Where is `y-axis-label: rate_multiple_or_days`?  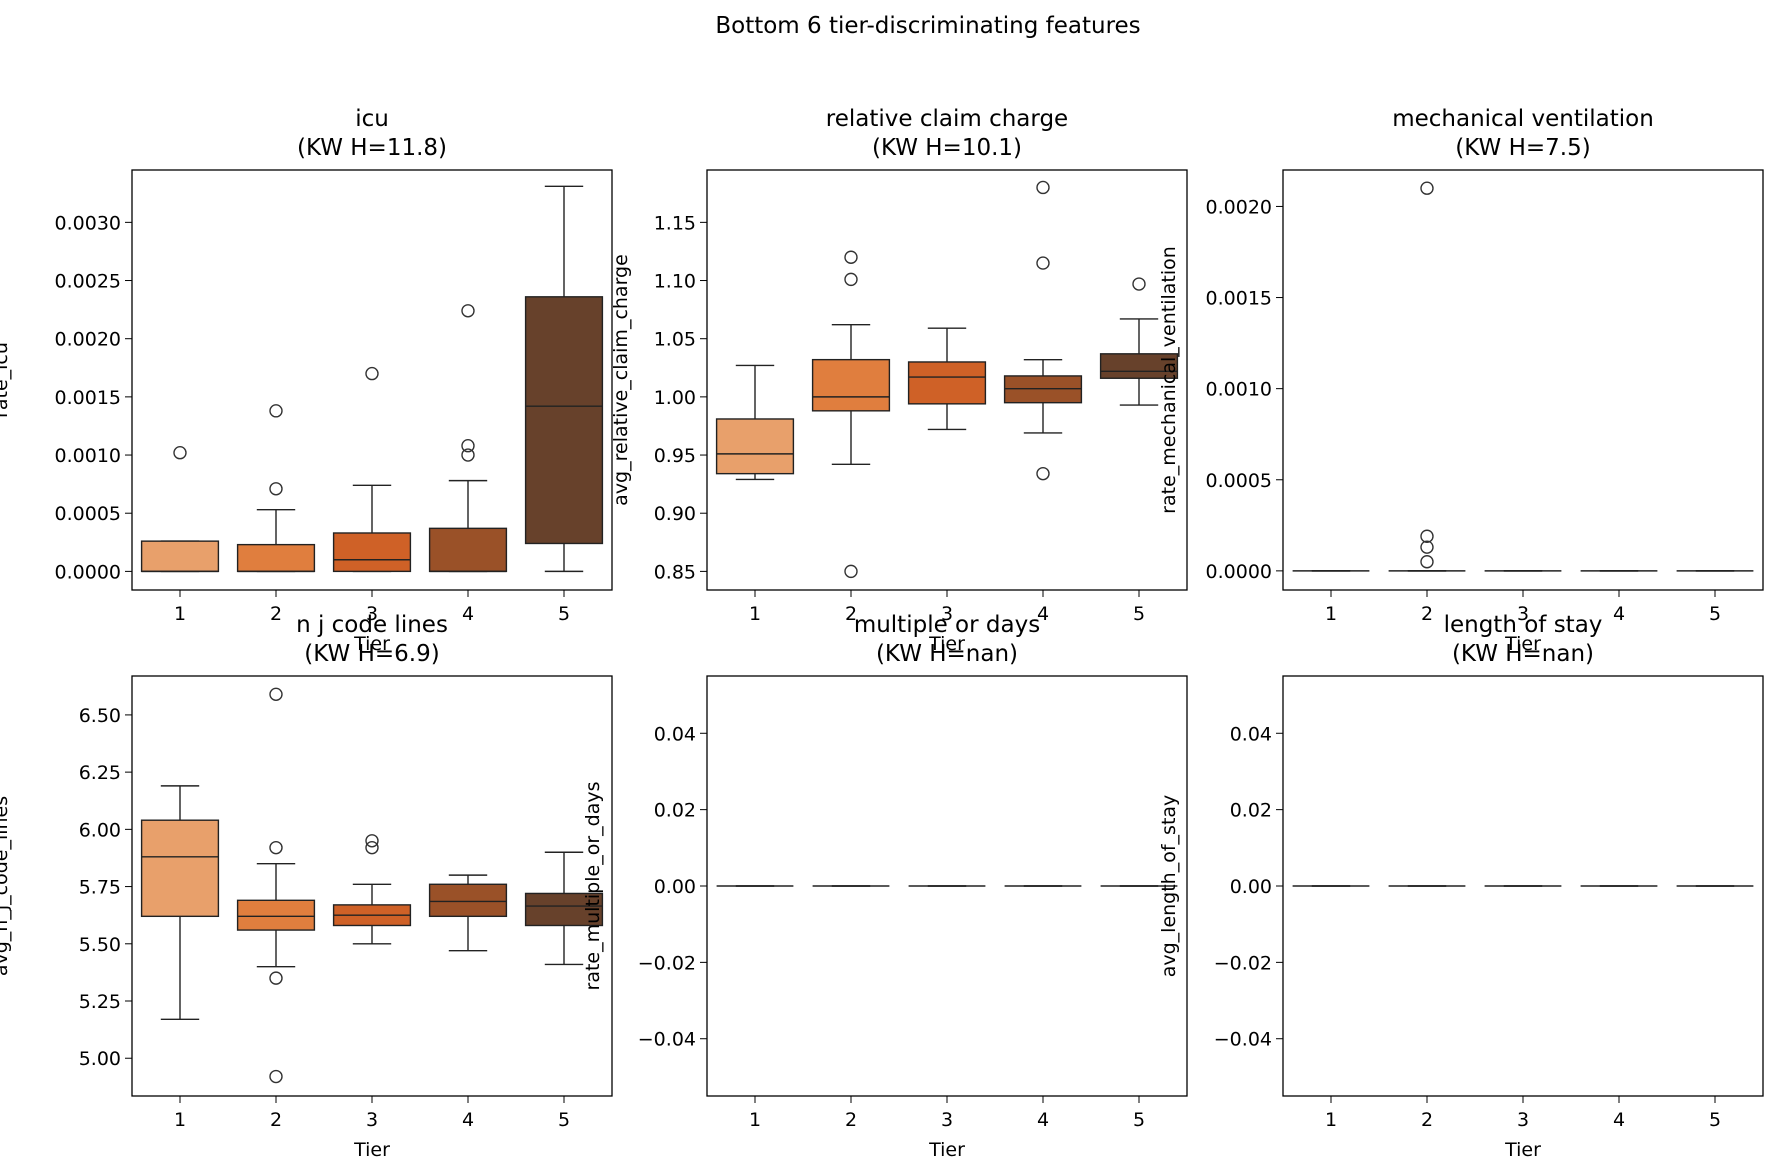
y-axis-label: rate_multiple_or_days is located at coordinates (593, 886).